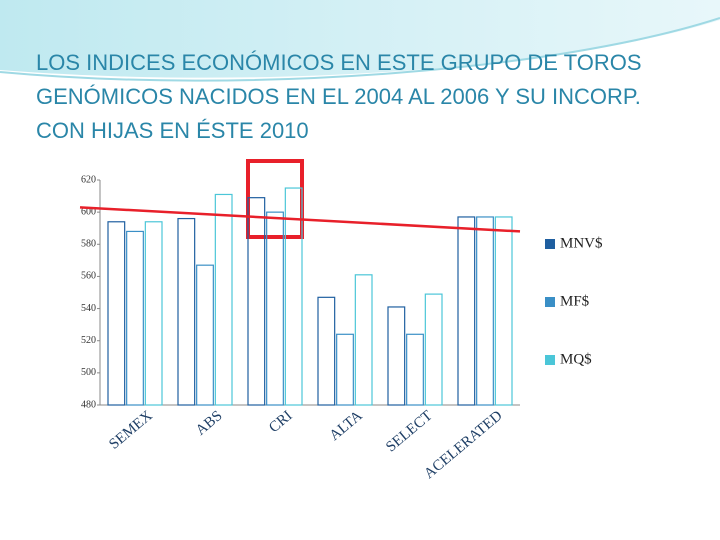 The image size is (720, 540). I want to click on header-swoosh, so click(360, 39).